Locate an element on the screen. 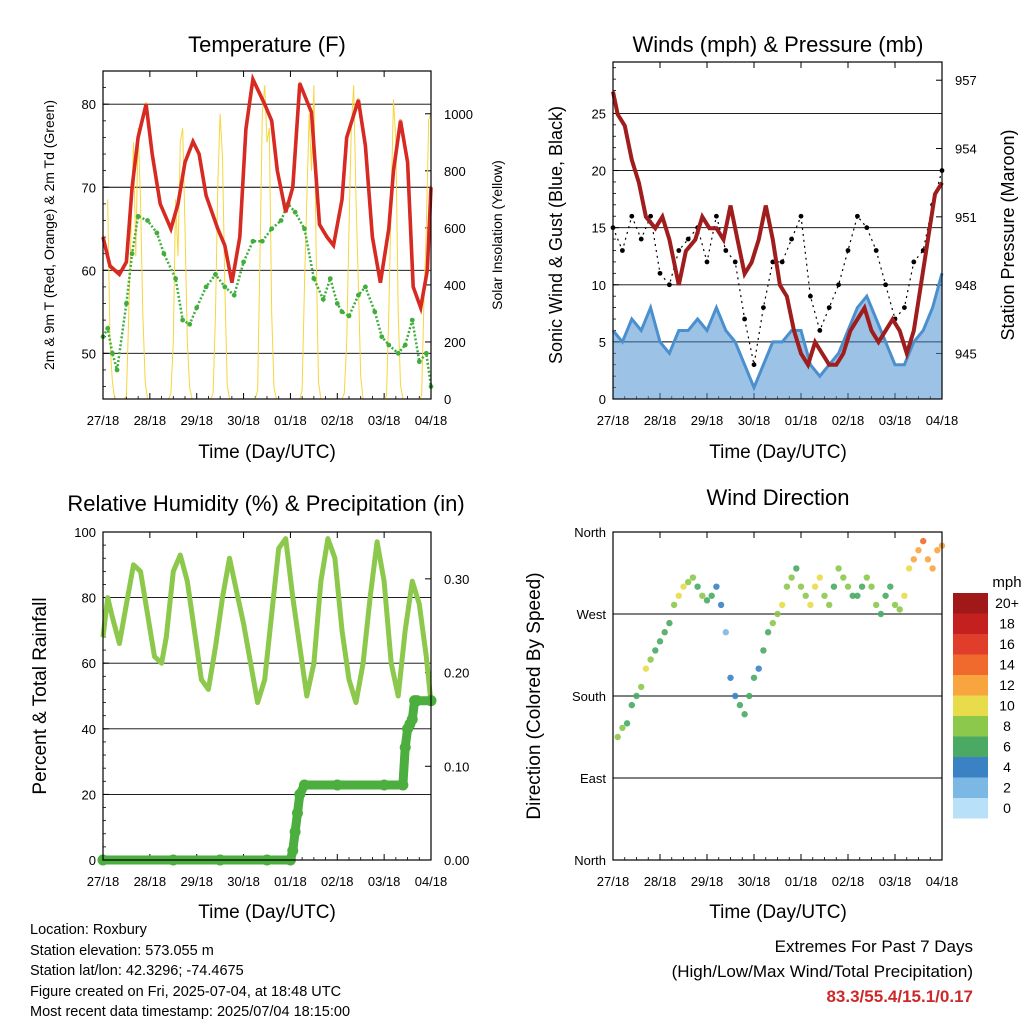 Image resolution: width=1024 pixels, height=1024 pixels. y-right-tick-label: 0 is located at coordinates (447, 399).